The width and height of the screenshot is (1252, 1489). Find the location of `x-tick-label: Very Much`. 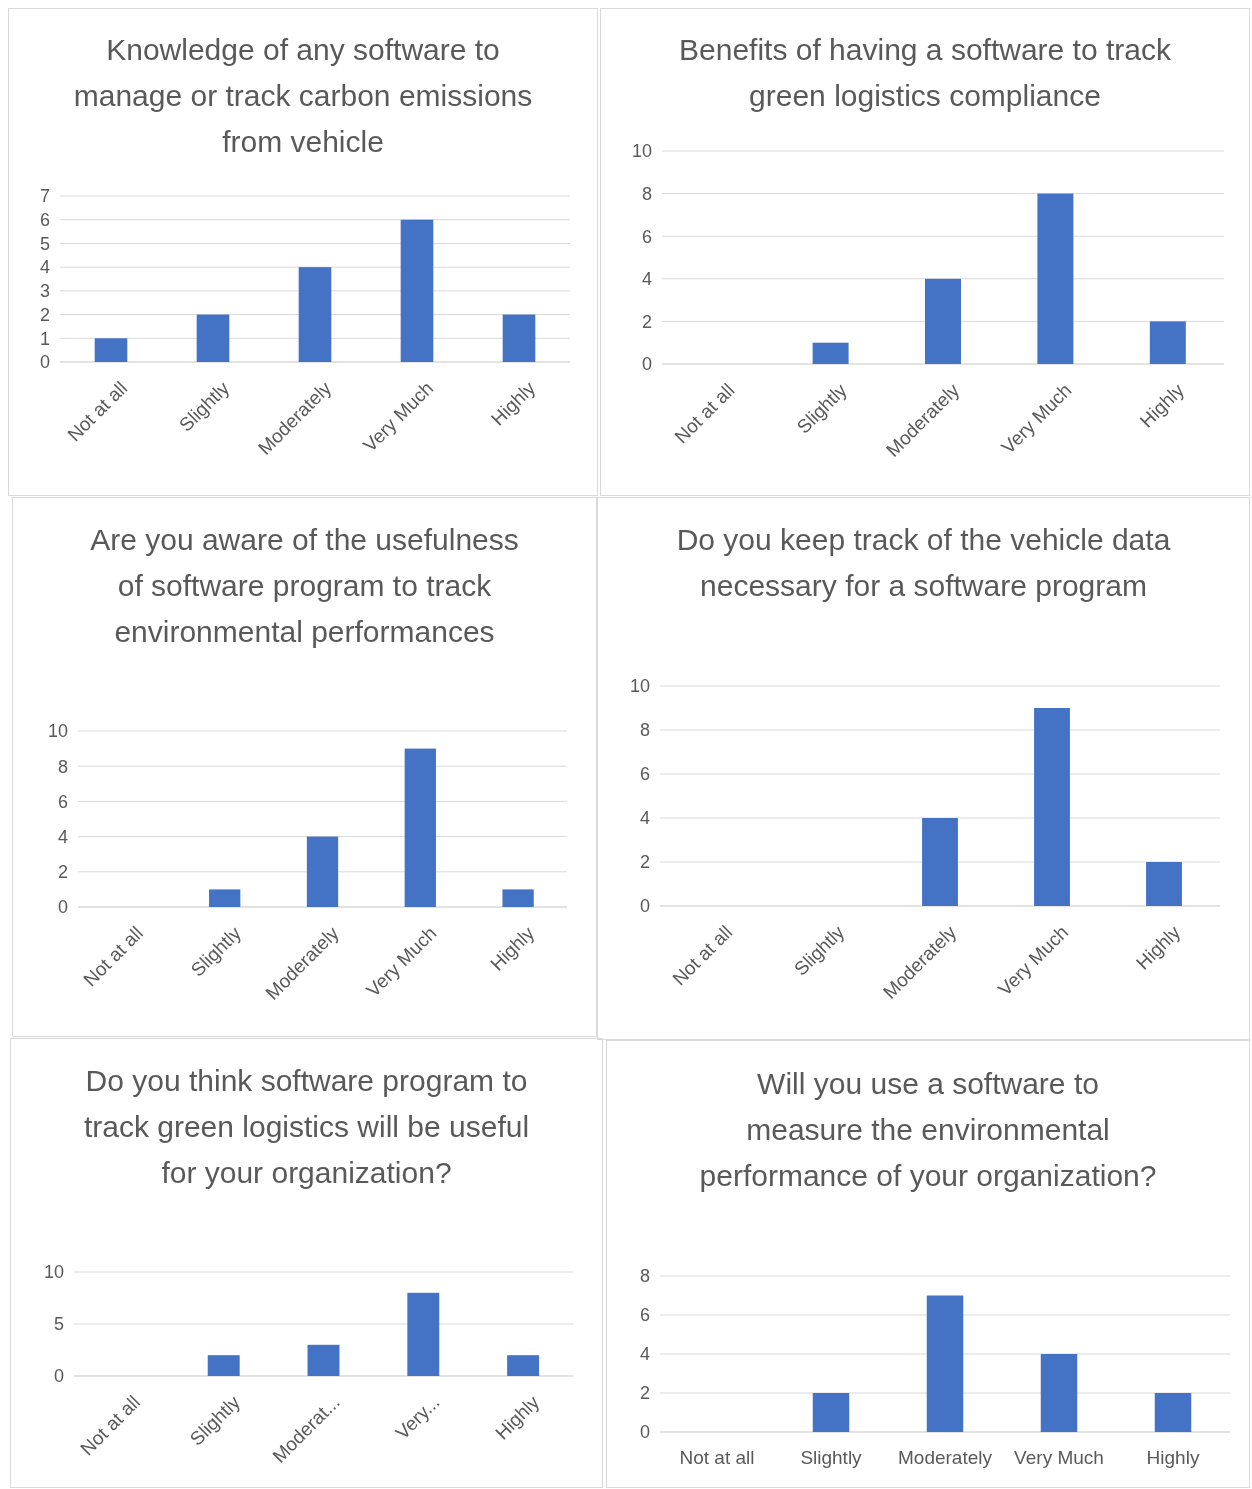

x-tick-label: Very Much is located at coordinates (1059, 1457).